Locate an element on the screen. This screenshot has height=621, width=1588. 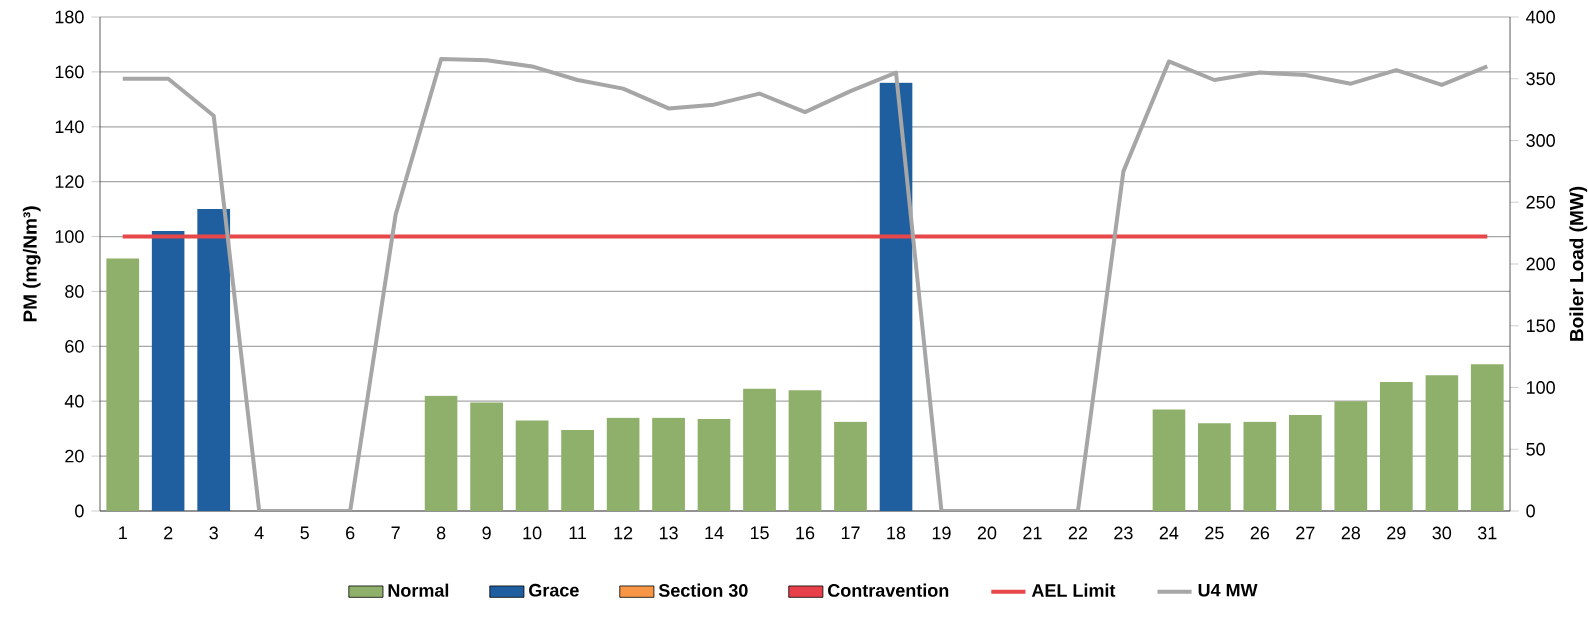
x-tick-label: 20 is located at coordinates (987, 533).